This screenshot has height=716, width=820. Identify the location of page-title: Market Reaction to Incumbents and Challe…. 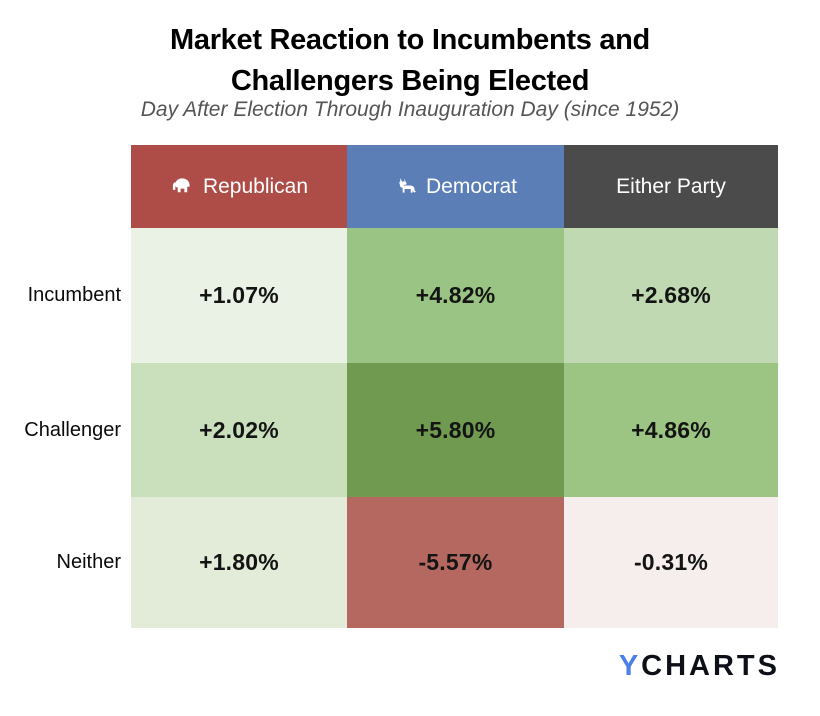
(410, 61).